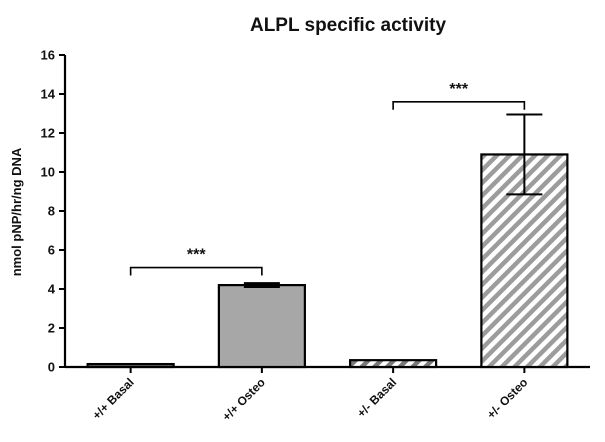  Describe the element at coordinates (243, 399) in the screenshot. I see `x-tick-label: +/+ Osteo` at that location.